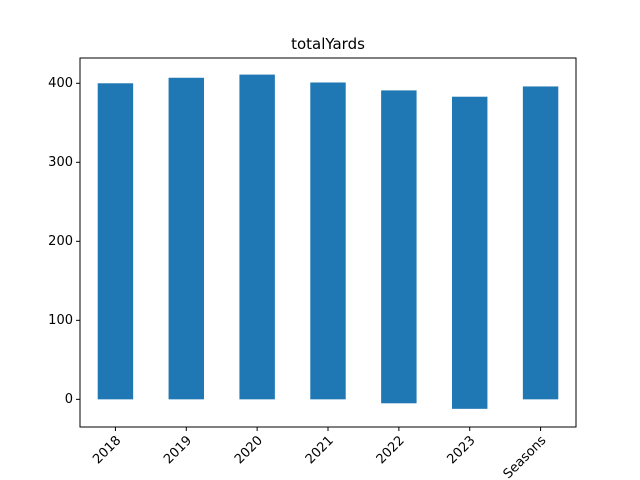 This screenshot has width=640, height=480. What do you see at coordinates (60, 83) in the screenshot?
I see `y-tick-label: 400` at bounding box center [60, 83].